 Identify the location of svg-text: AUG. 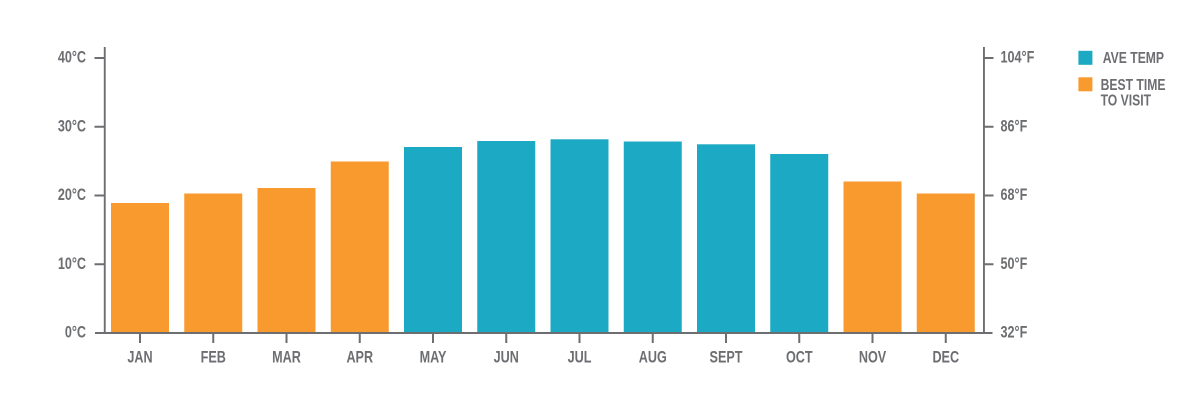
(653, 358).